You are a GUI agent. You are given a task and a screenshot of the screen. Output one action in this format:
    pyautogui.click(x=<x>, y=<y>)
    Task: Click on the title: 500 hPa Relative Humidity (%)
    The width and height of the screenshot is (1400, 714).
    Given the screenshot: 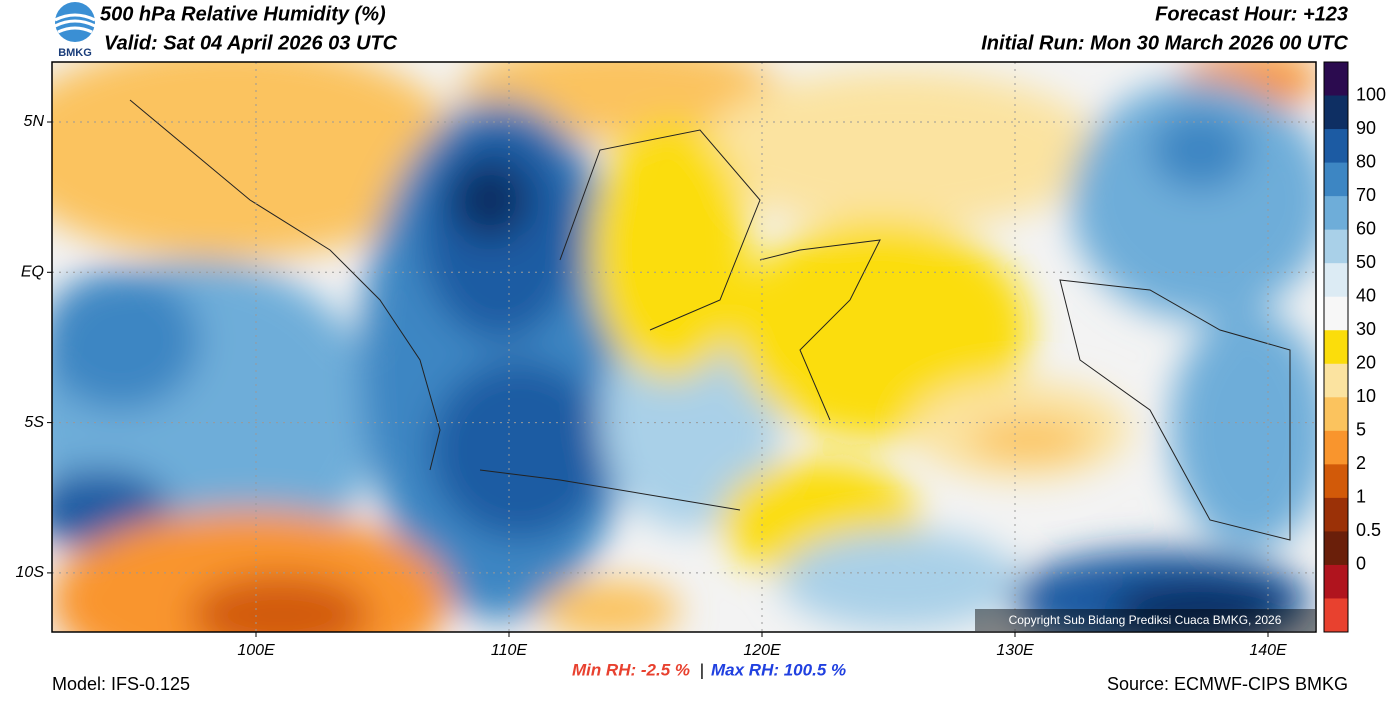 What is the action you would take?
    pyautogui.click(x=243, y=14)
    